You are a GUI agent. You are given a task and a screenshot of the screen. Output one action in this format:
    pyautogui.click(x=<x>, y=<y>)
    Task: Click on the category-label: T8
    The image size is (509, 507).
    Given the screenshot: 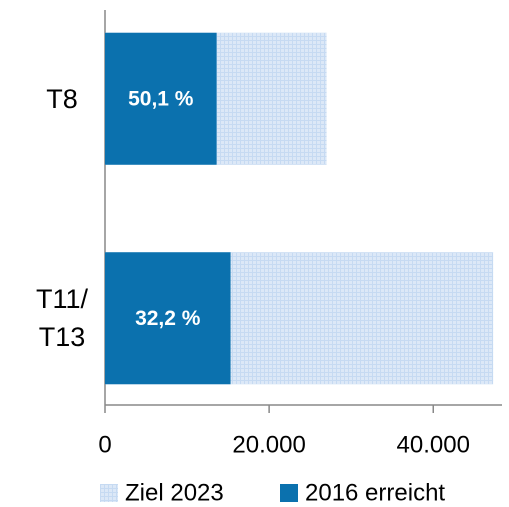 What is the action you would take?
    pyautogui.click(x=62, y=98)
    